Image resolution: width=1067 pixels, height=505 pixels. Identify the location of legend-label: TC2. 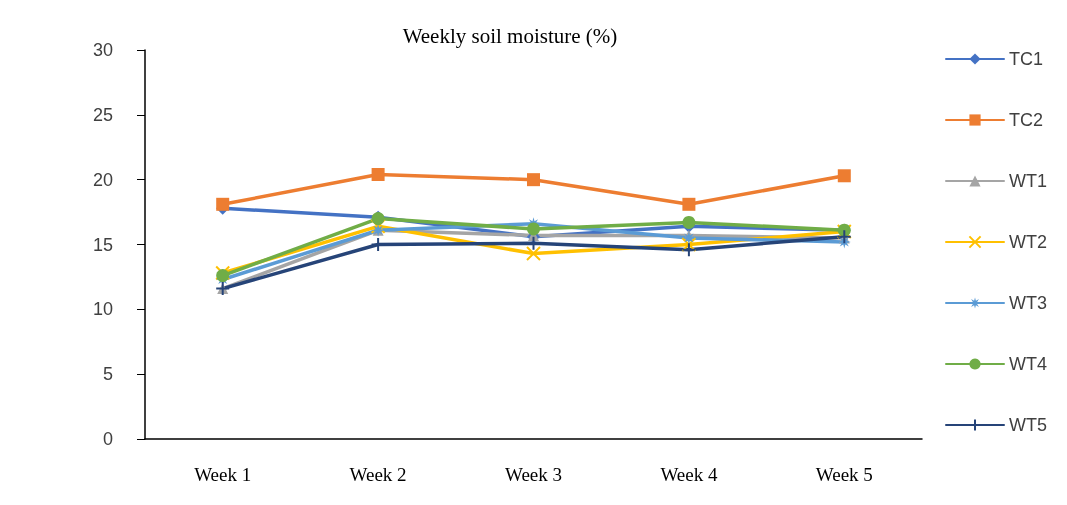
(1026, 120).